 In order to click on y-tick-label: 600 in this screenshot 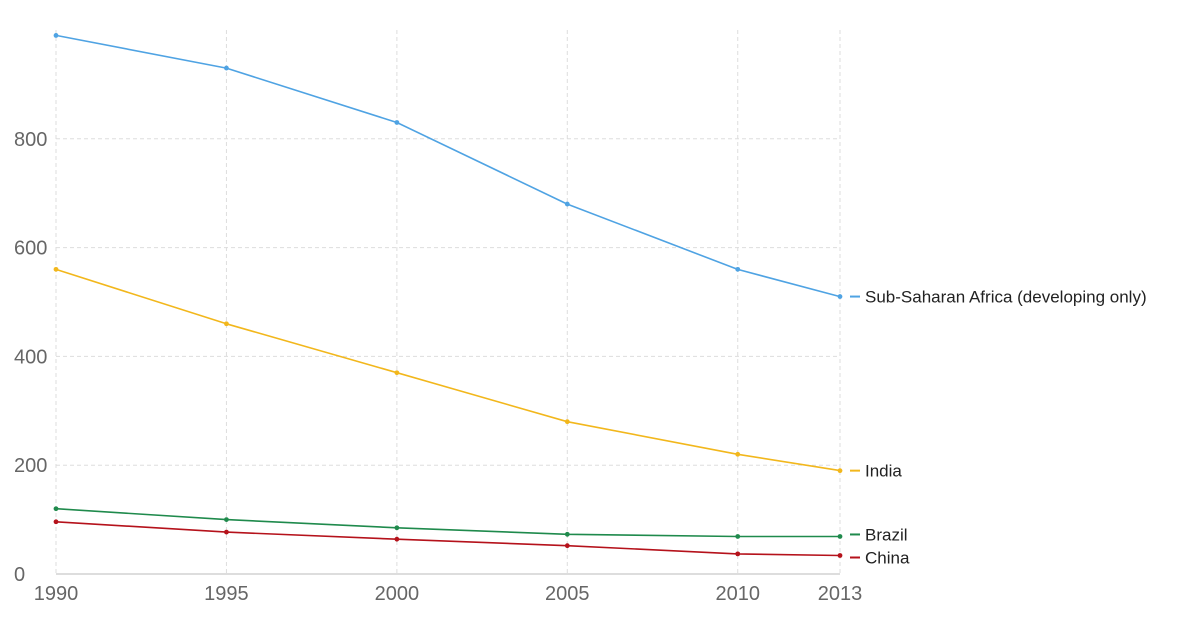, I will do `click(30, 249)`.